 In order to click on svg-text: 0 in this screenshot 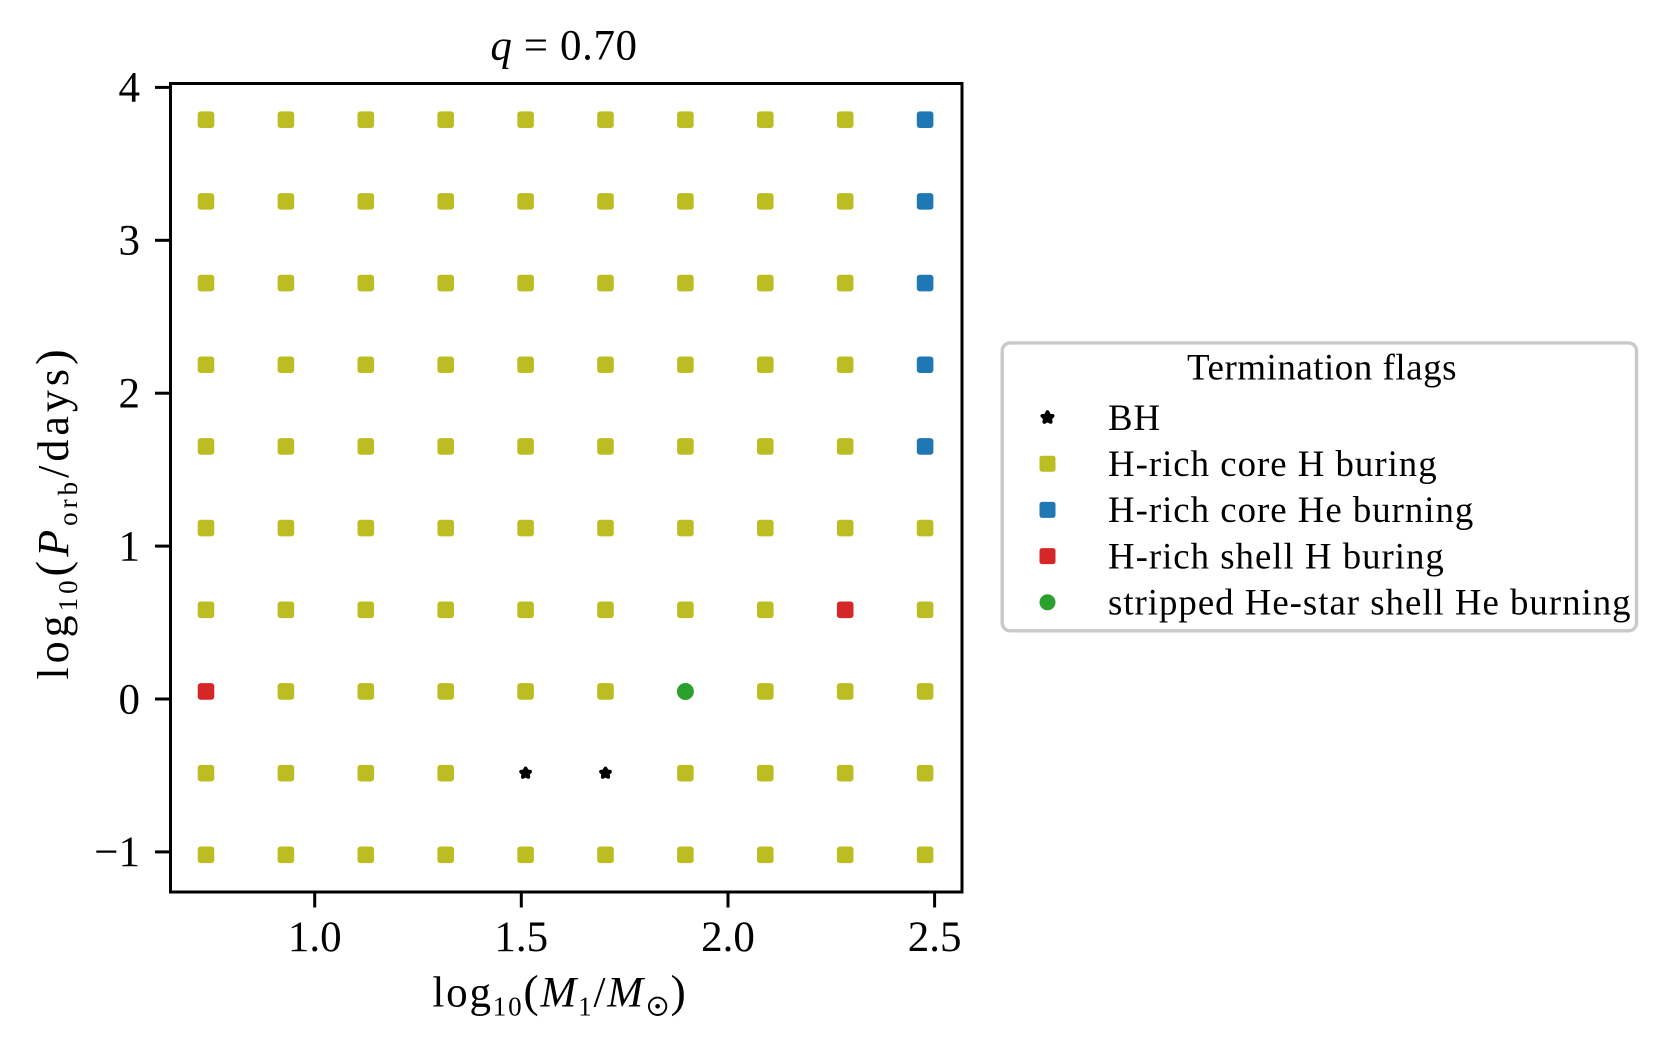, I will do `click(130, 699)`.